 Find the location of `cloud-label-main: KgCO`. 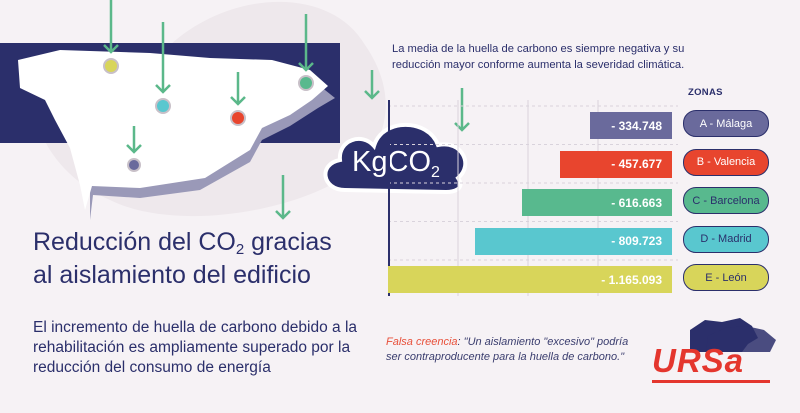

cloud-label-main: KgCO is located at coordinates (392, 162).